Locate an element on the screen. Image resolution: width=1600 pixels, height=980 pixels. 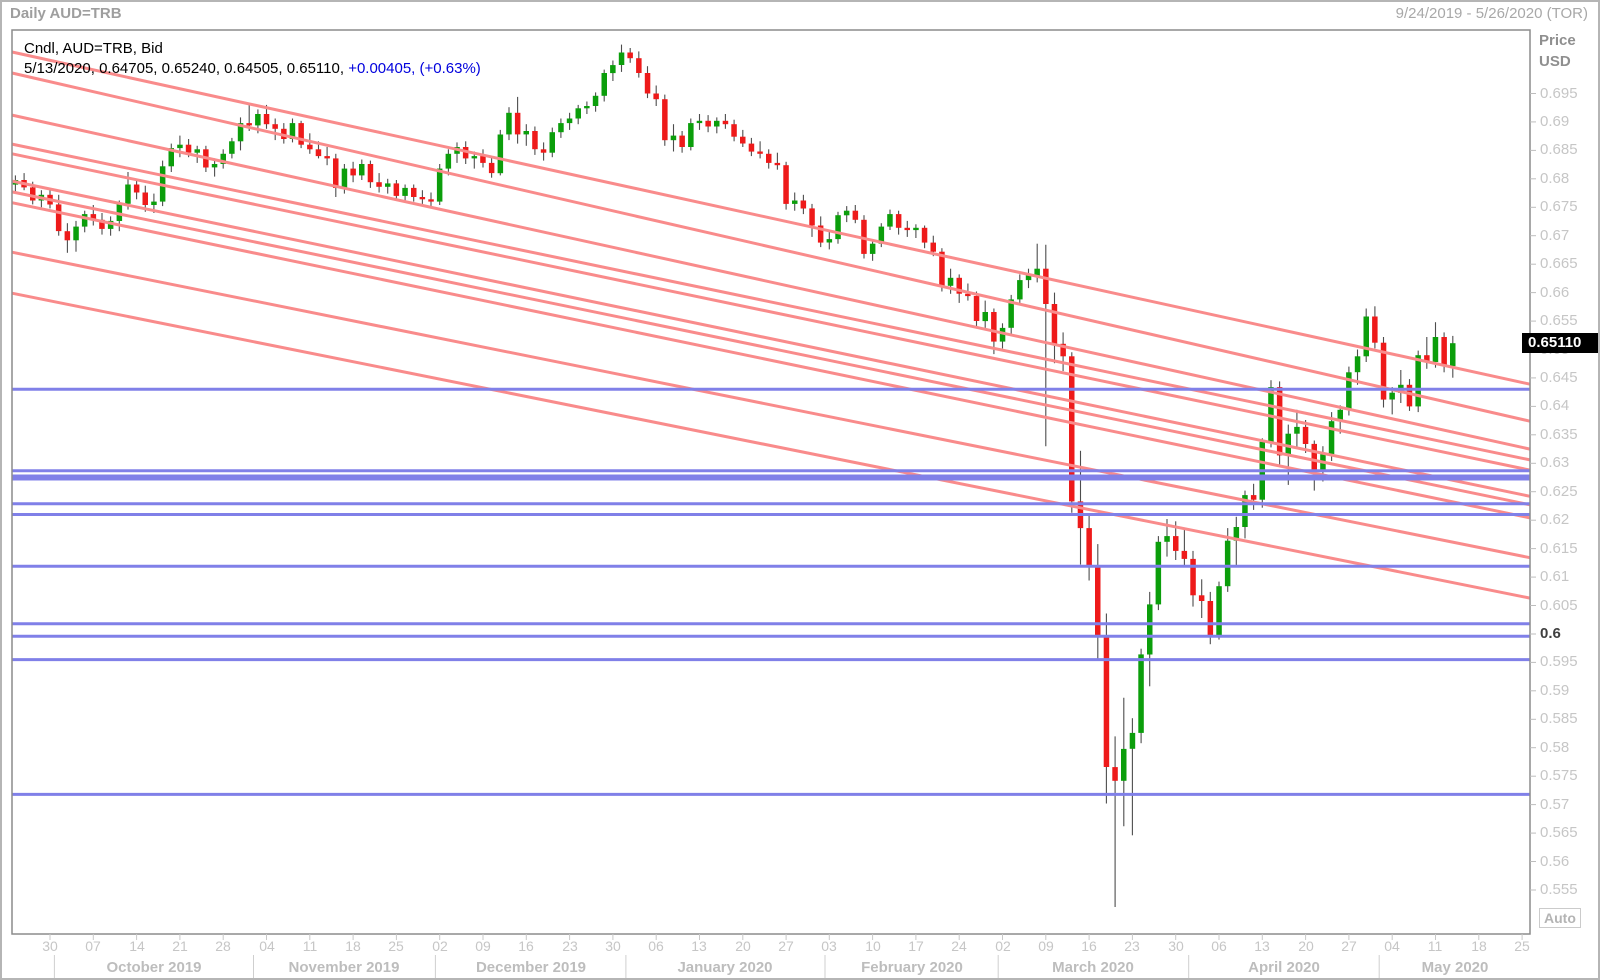
x-axis-month-label: February 2020 is located at coordinates (912, 967).